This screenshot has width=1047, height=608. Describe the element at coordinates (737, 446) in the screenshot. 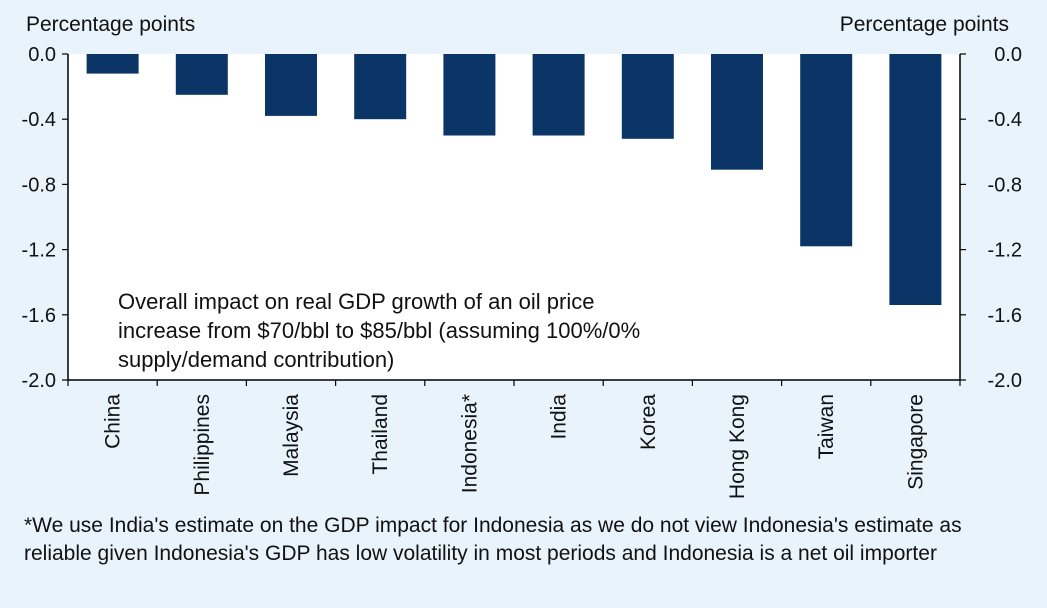

I see `x-tick-label: Hong Kong` at that location.